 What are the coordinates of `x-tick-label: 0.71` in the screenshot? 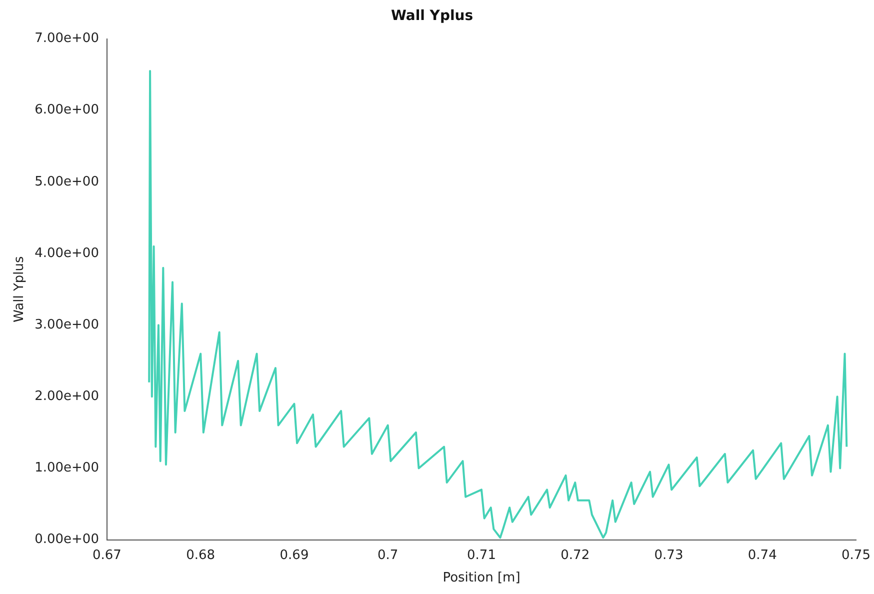 It's located at (481, 555).